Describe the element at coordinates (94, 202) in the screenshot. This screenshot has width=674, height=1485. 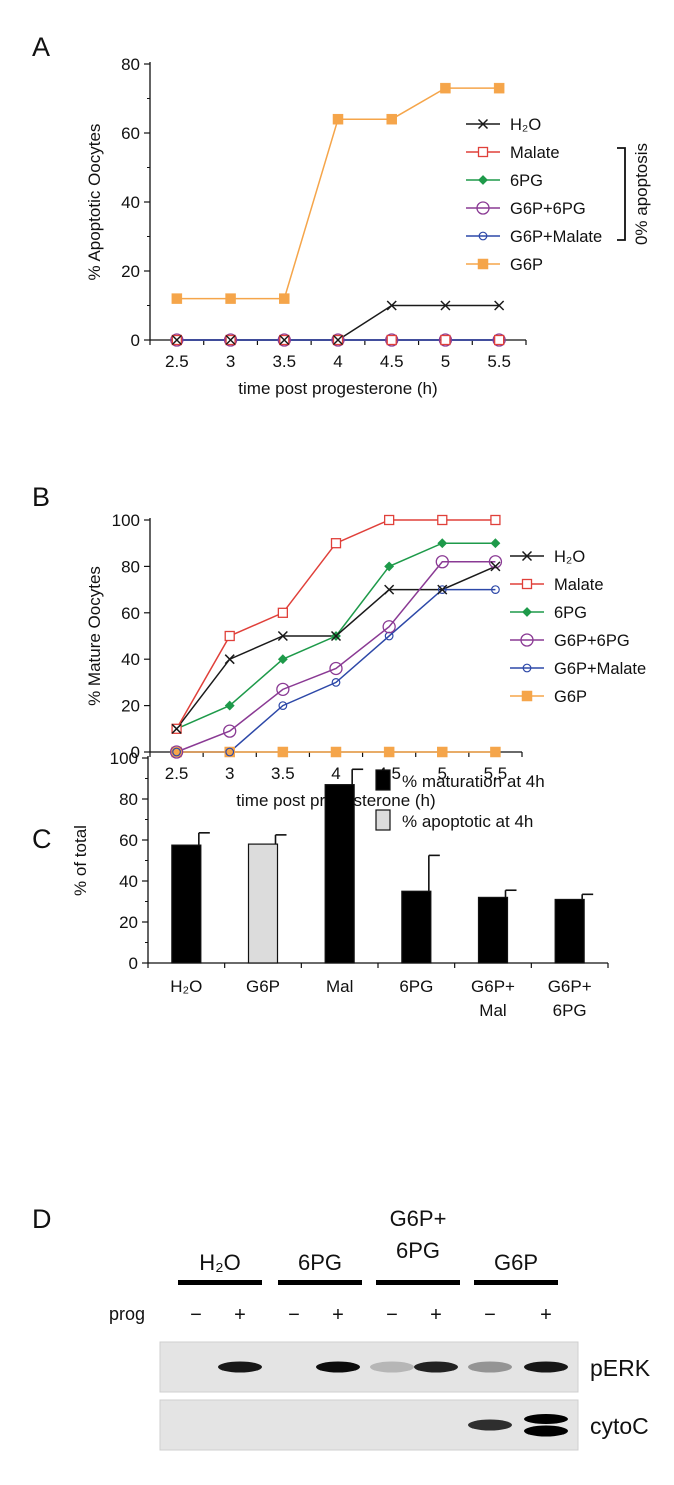
I see `y-axis-label: % Apoptotic Oocytes` at that location.